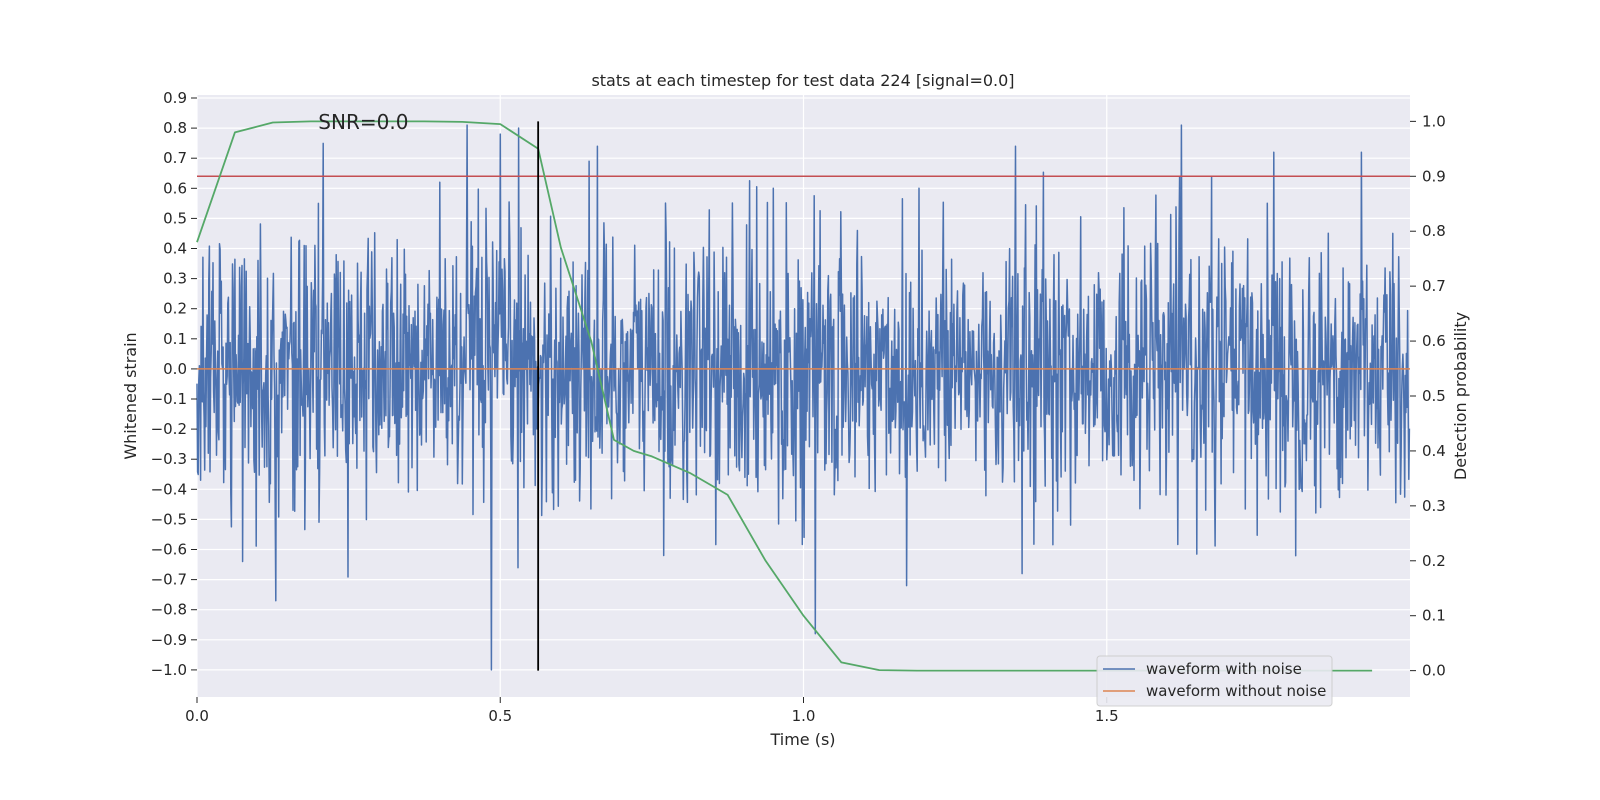 The height and width of the screenshot is (800, 1600). I want to click on y-tick-label: 0.5, so click(175, 218).